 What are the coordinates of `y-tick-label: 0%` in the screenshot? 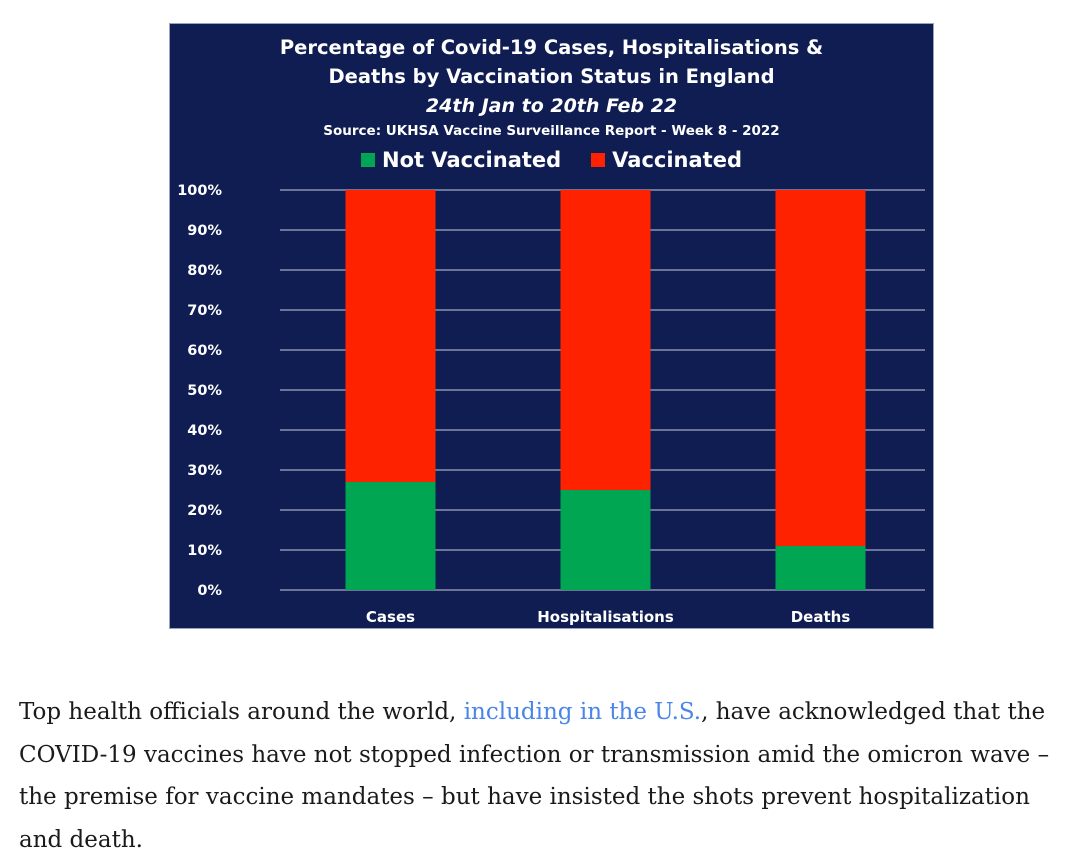 It's located at (209, 591).